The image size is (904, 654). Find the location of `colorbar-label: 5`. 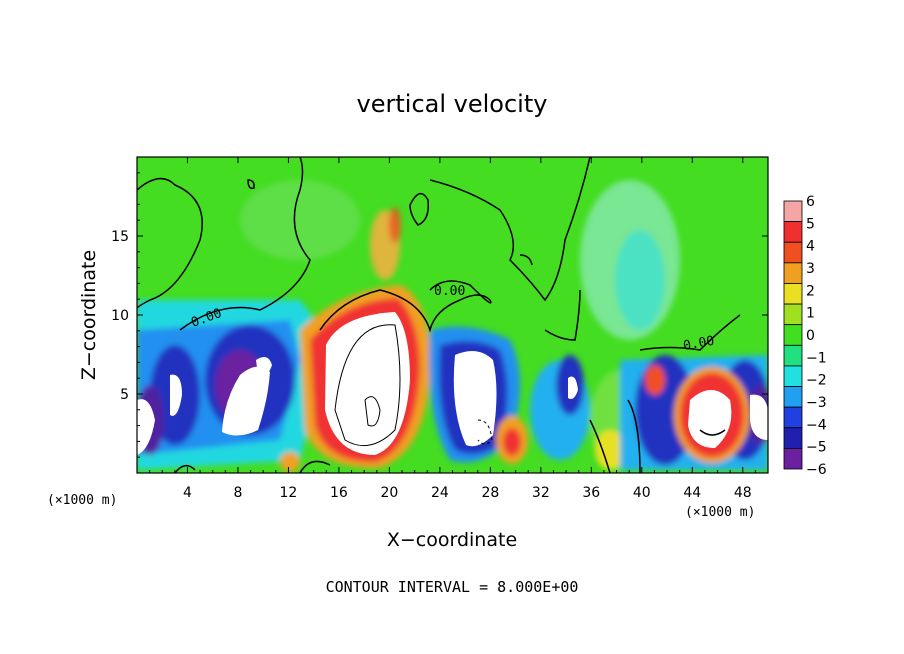

colorbar-label: 5 is located at coordinates (810, 224).